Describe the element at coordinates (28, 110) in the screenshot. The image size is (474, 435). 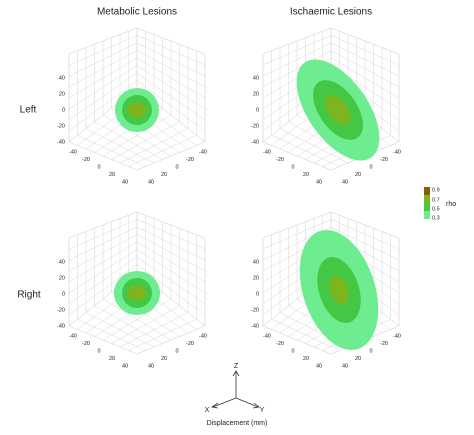
I see `row-label: Left` at that location.